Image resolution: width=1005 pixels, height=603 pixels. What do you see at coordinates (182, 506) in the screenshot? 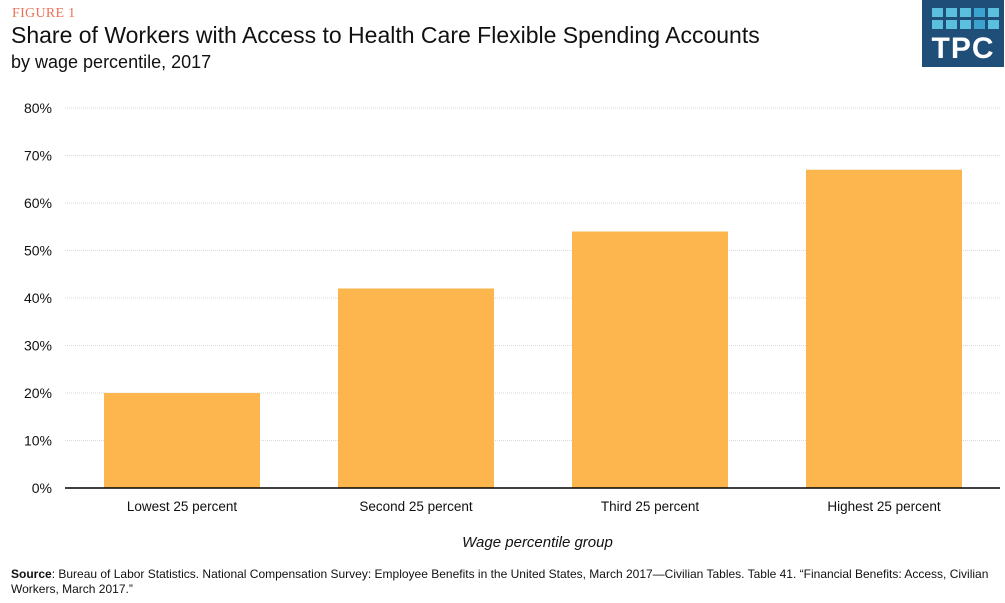
I see `x-tick-label: Lowest 25 percent` at bounding box center [182, 506].